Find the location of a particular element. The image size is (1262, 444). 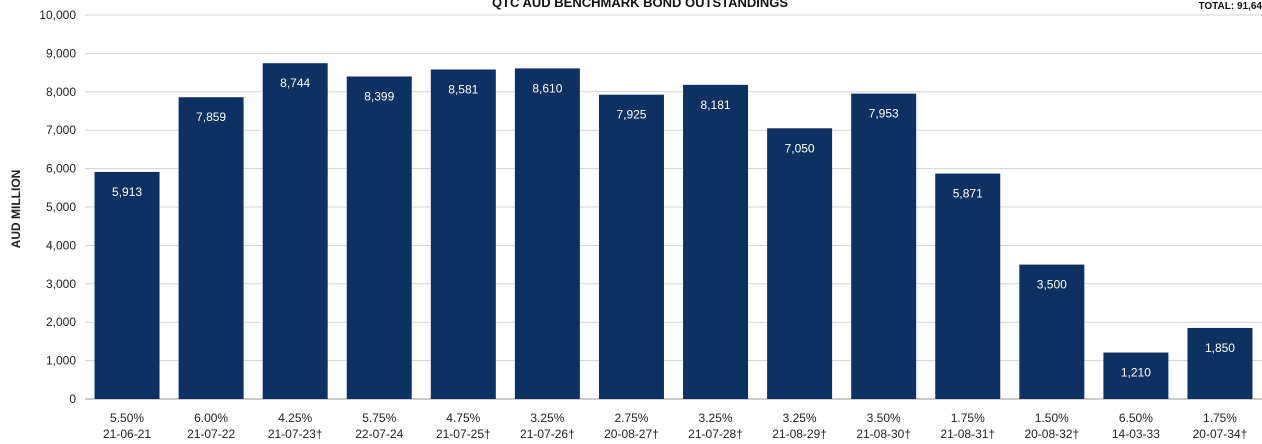

x-tick-maturity: 20-08-27† is located at coordinates (631, 434).